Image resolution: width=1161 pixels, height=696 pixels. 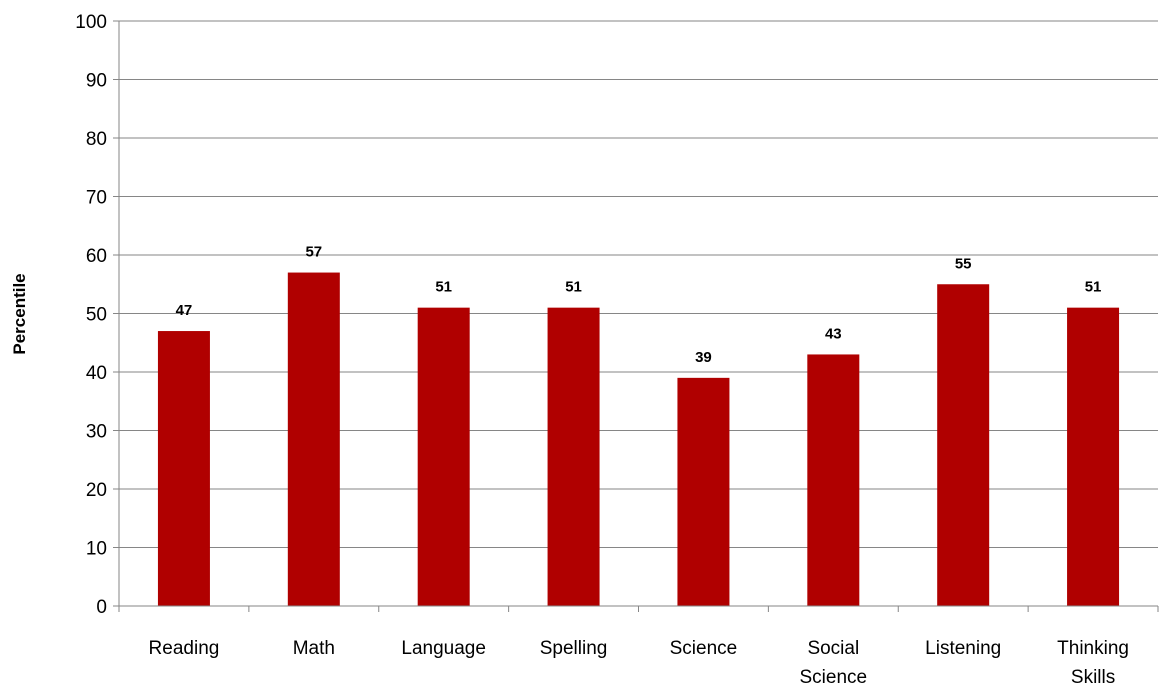 I want to click on x-tick-label: Reading, so click(x=184, y=648).